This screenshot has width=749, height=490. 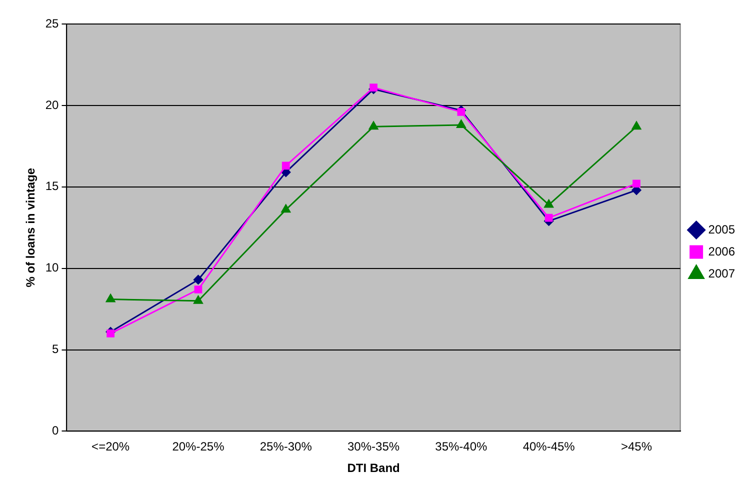 What do you see at coordinates (286, 447) in the screenshot?
I see `x-tick-label: 25%-30%` at bounding box center [286, 447].